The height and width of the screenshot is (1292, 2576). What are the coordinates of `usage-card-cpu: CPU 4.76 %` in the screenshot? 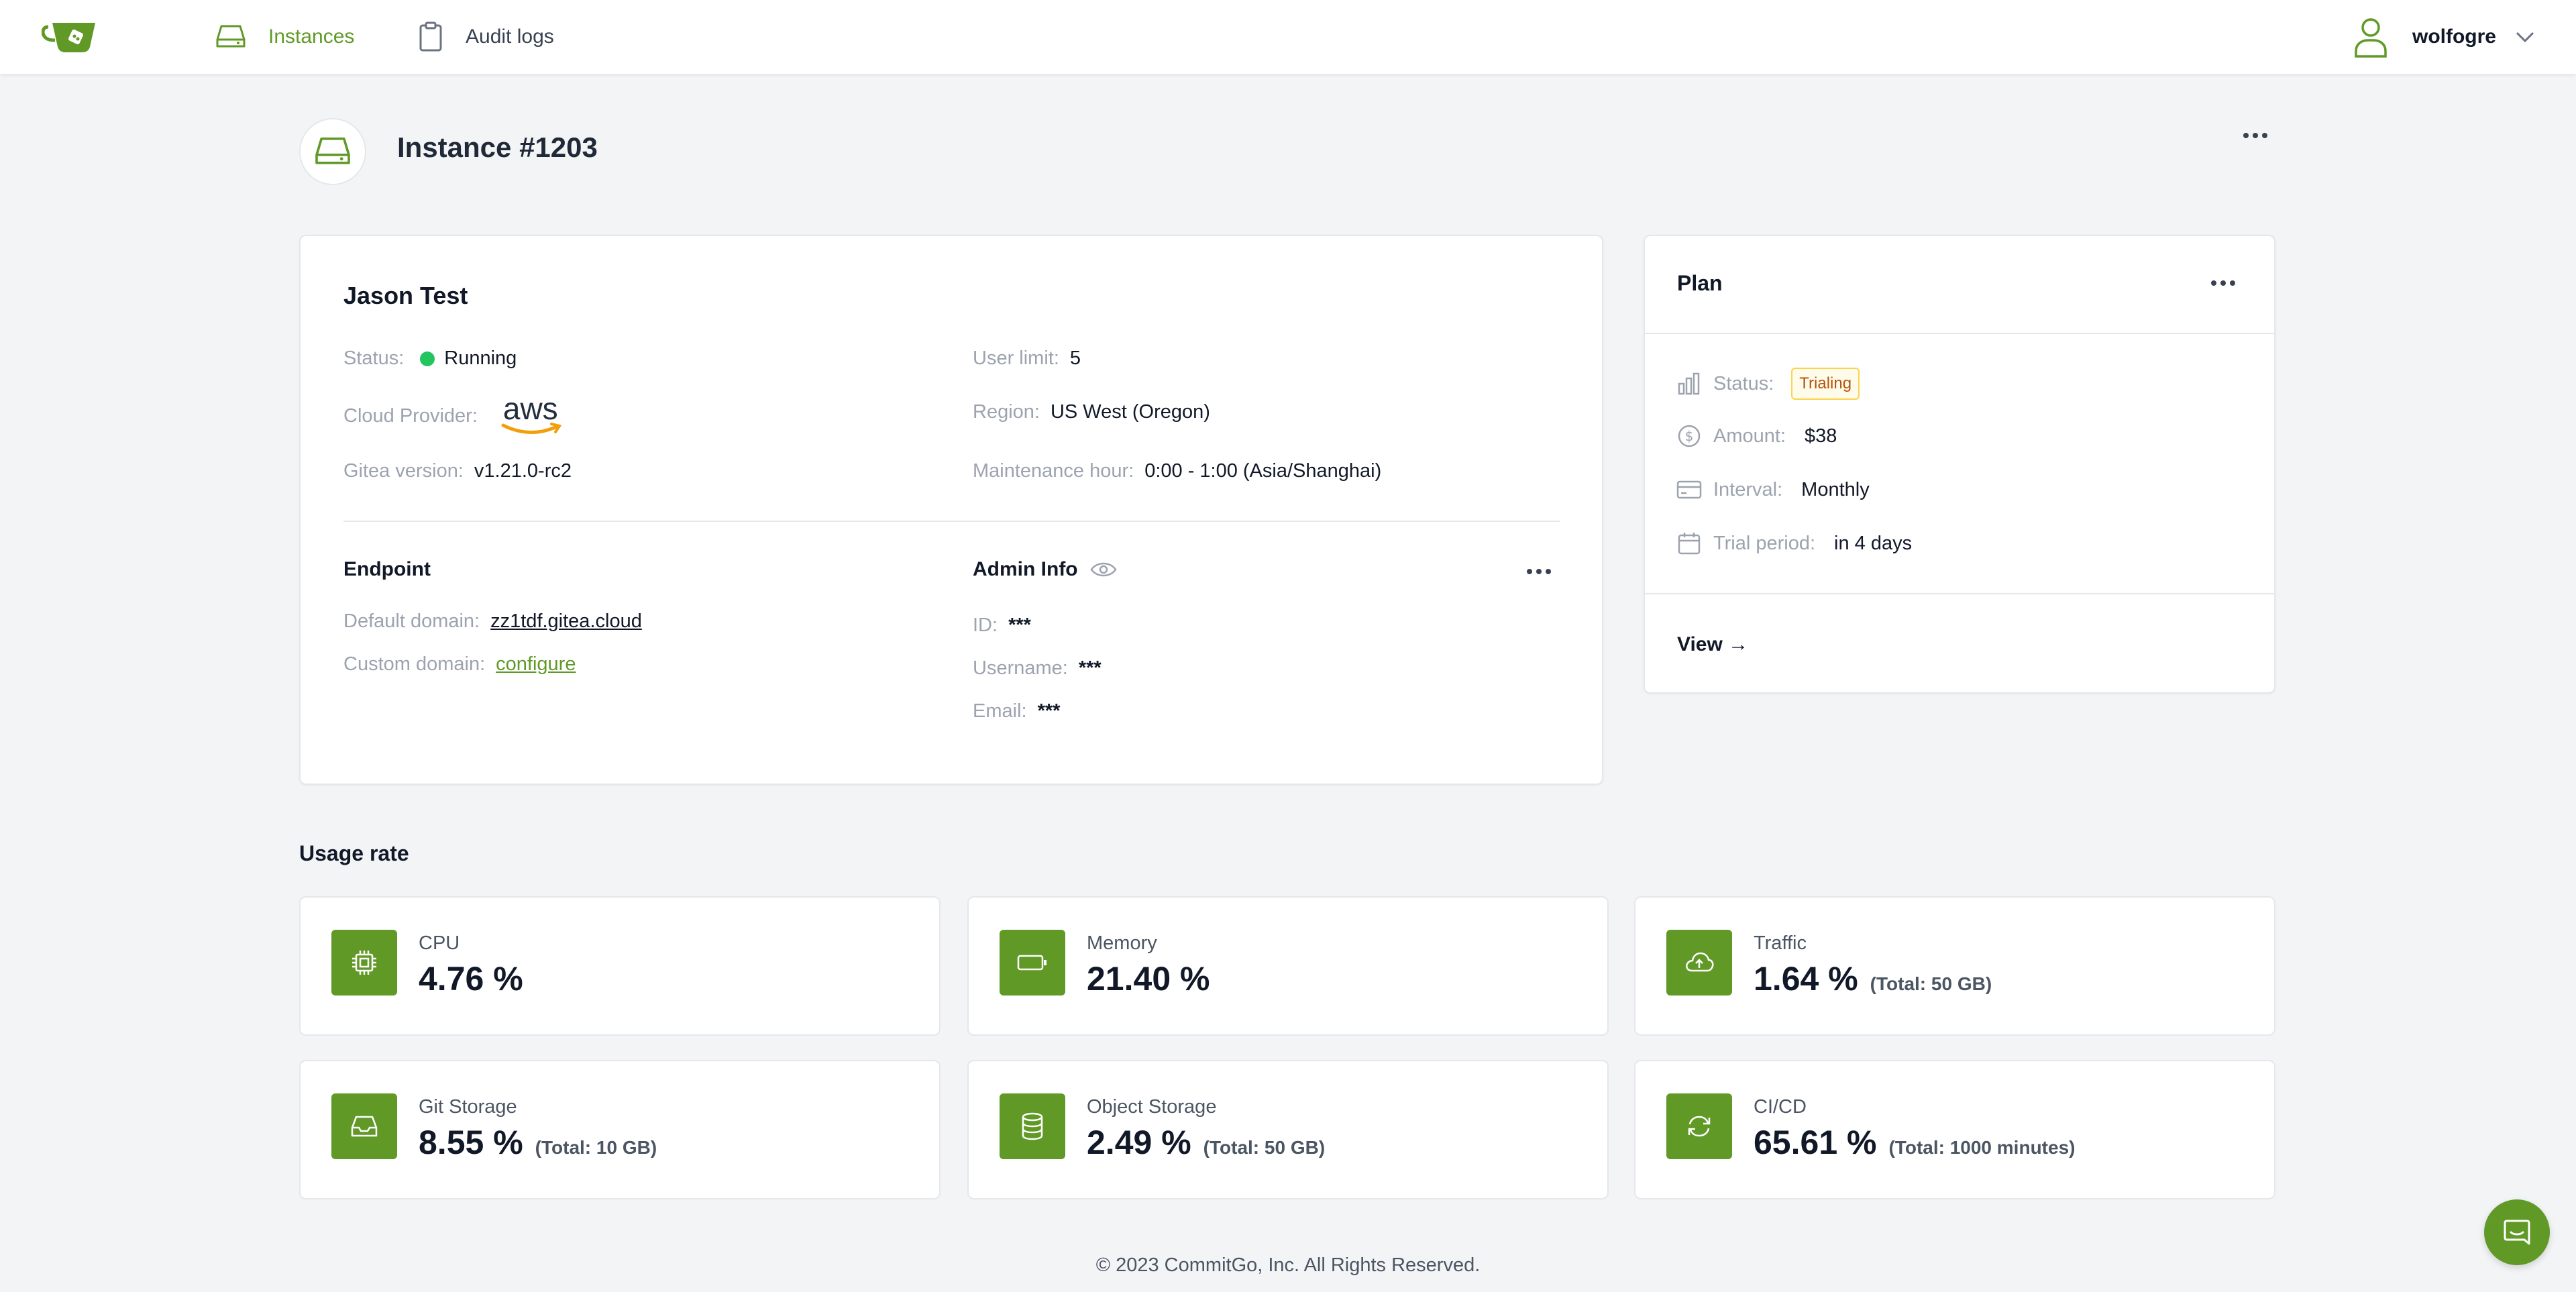 It's located at (620, 966).